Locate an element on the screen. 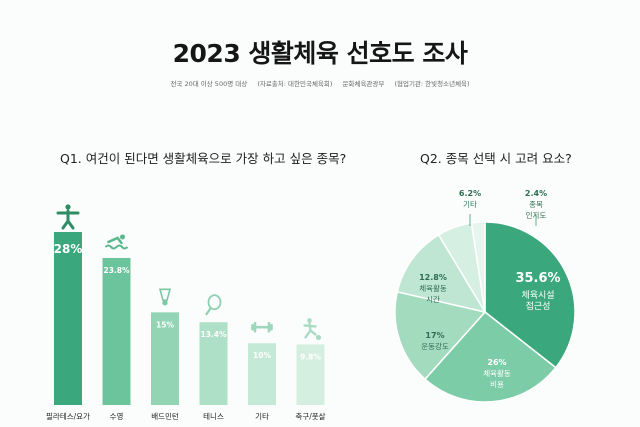 This screenshot has height=427, width=640. soccer-icon is located at coordinates (312, 329).